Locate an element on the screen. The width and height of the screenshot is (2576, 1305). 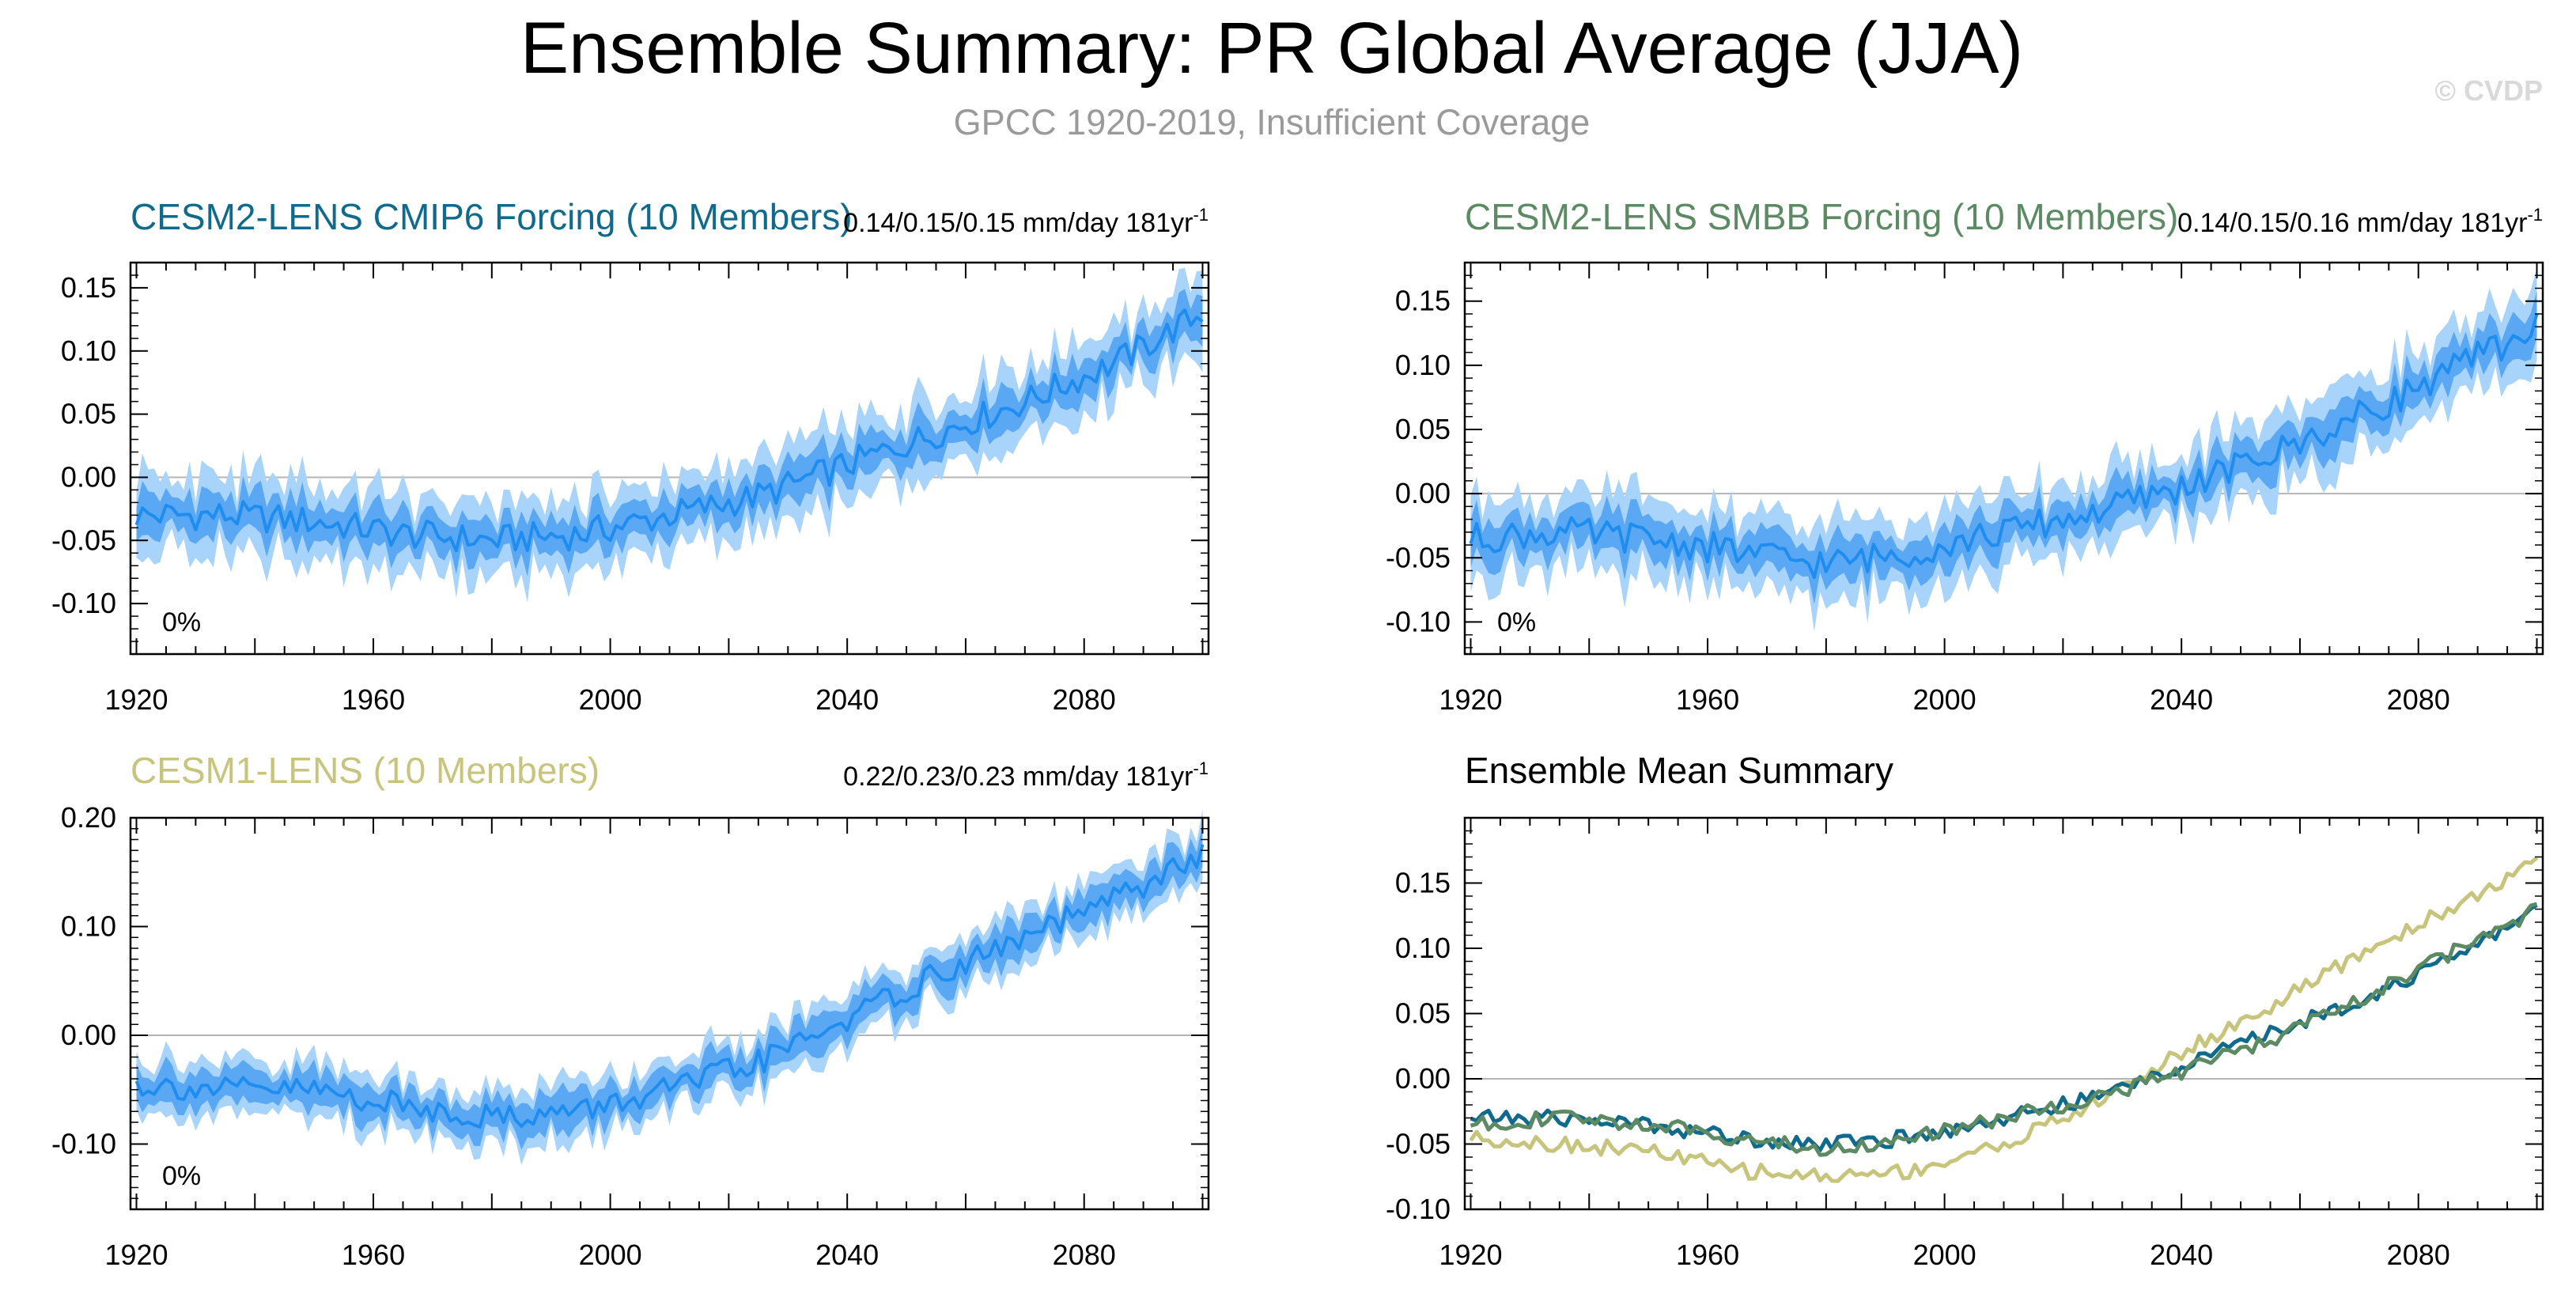
stats-sup-cmip6: -1 is located at coordinates (1201, 215).